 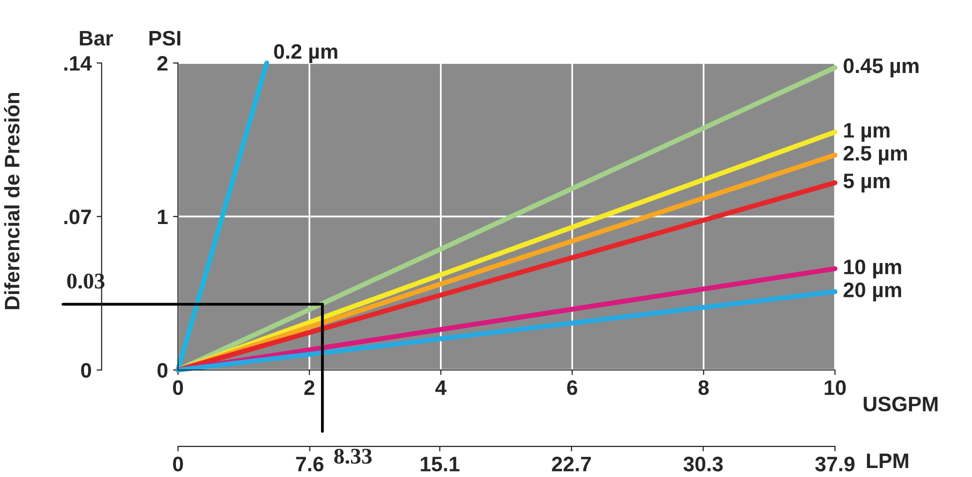 I want to click on y2-tick-label: 0, so click(x=86, y=370).